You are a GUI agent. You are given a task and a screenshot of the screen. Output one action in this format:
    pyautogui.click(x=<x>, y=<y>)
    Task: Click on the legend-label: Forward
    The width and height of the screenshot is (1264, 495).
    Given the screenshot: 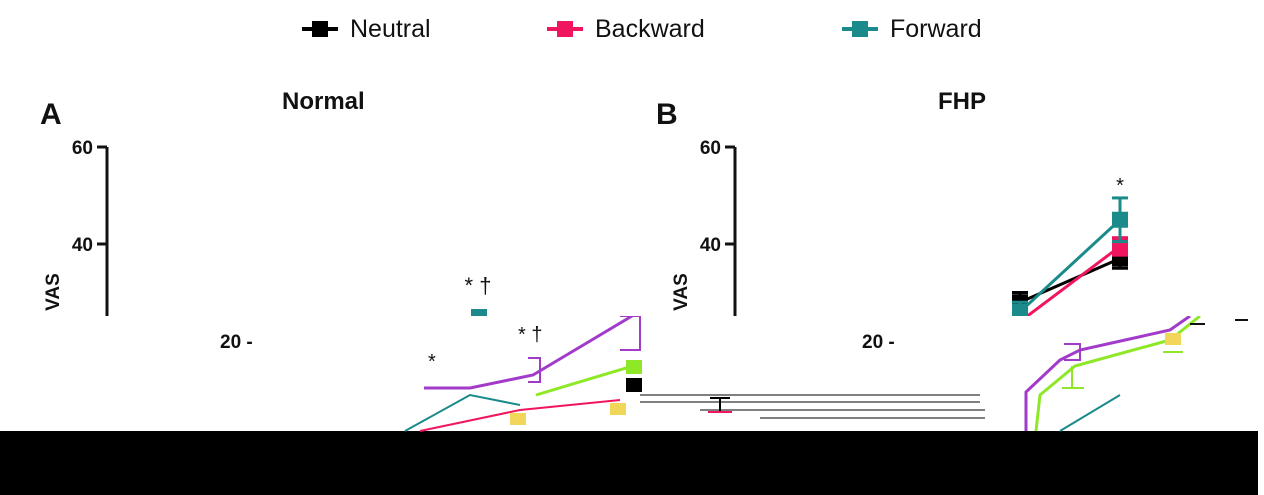 What is the action you would take?
    pyautogui.click(x=936, y=28)
    